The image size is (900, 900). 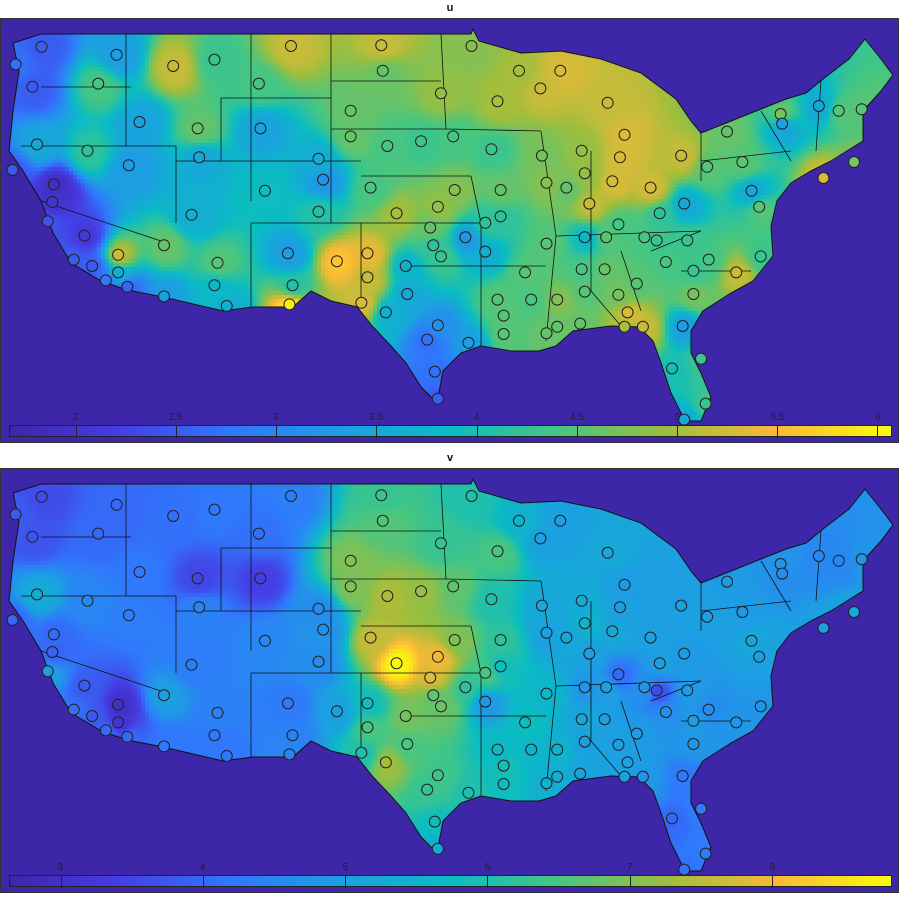 What do you see at coordinates (630, 867) in the screenshot?
I see `colorbar-tick-label: 7` at bounding box center [630, 867].